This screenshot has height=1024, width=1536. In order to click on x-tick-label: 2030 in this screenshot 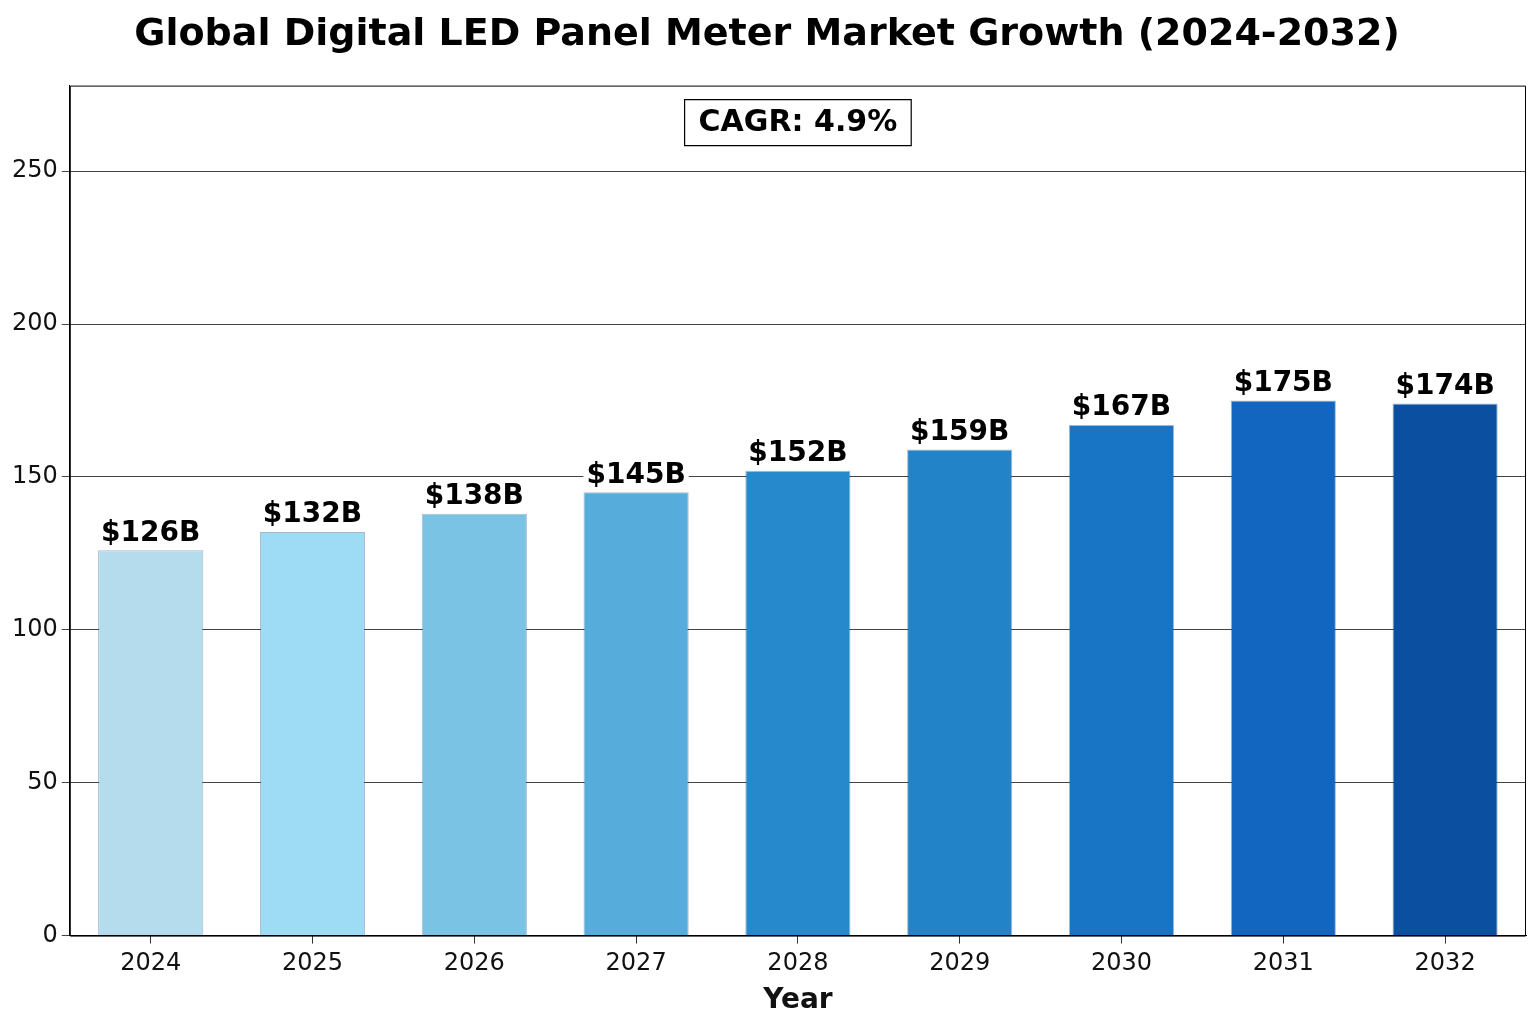, I will do `click(1121, 962)`.